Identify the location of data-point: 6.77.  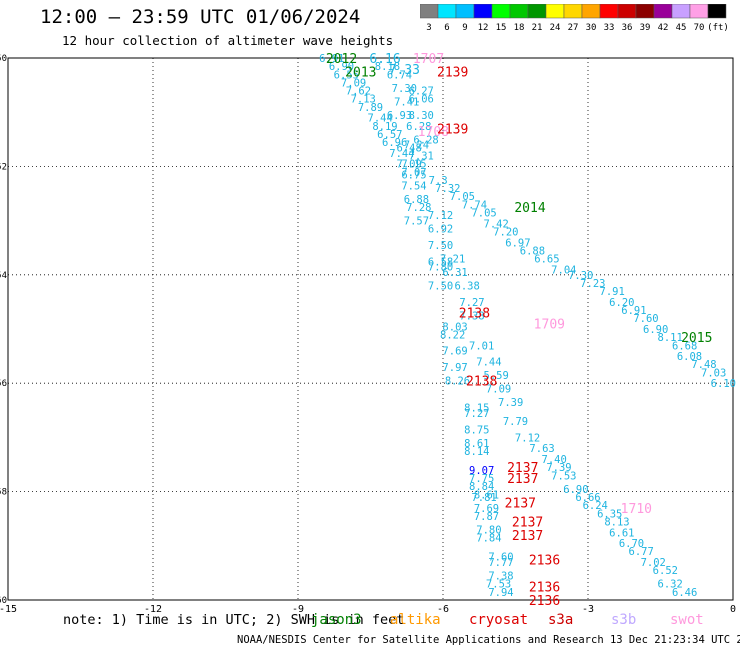
(641, 552).